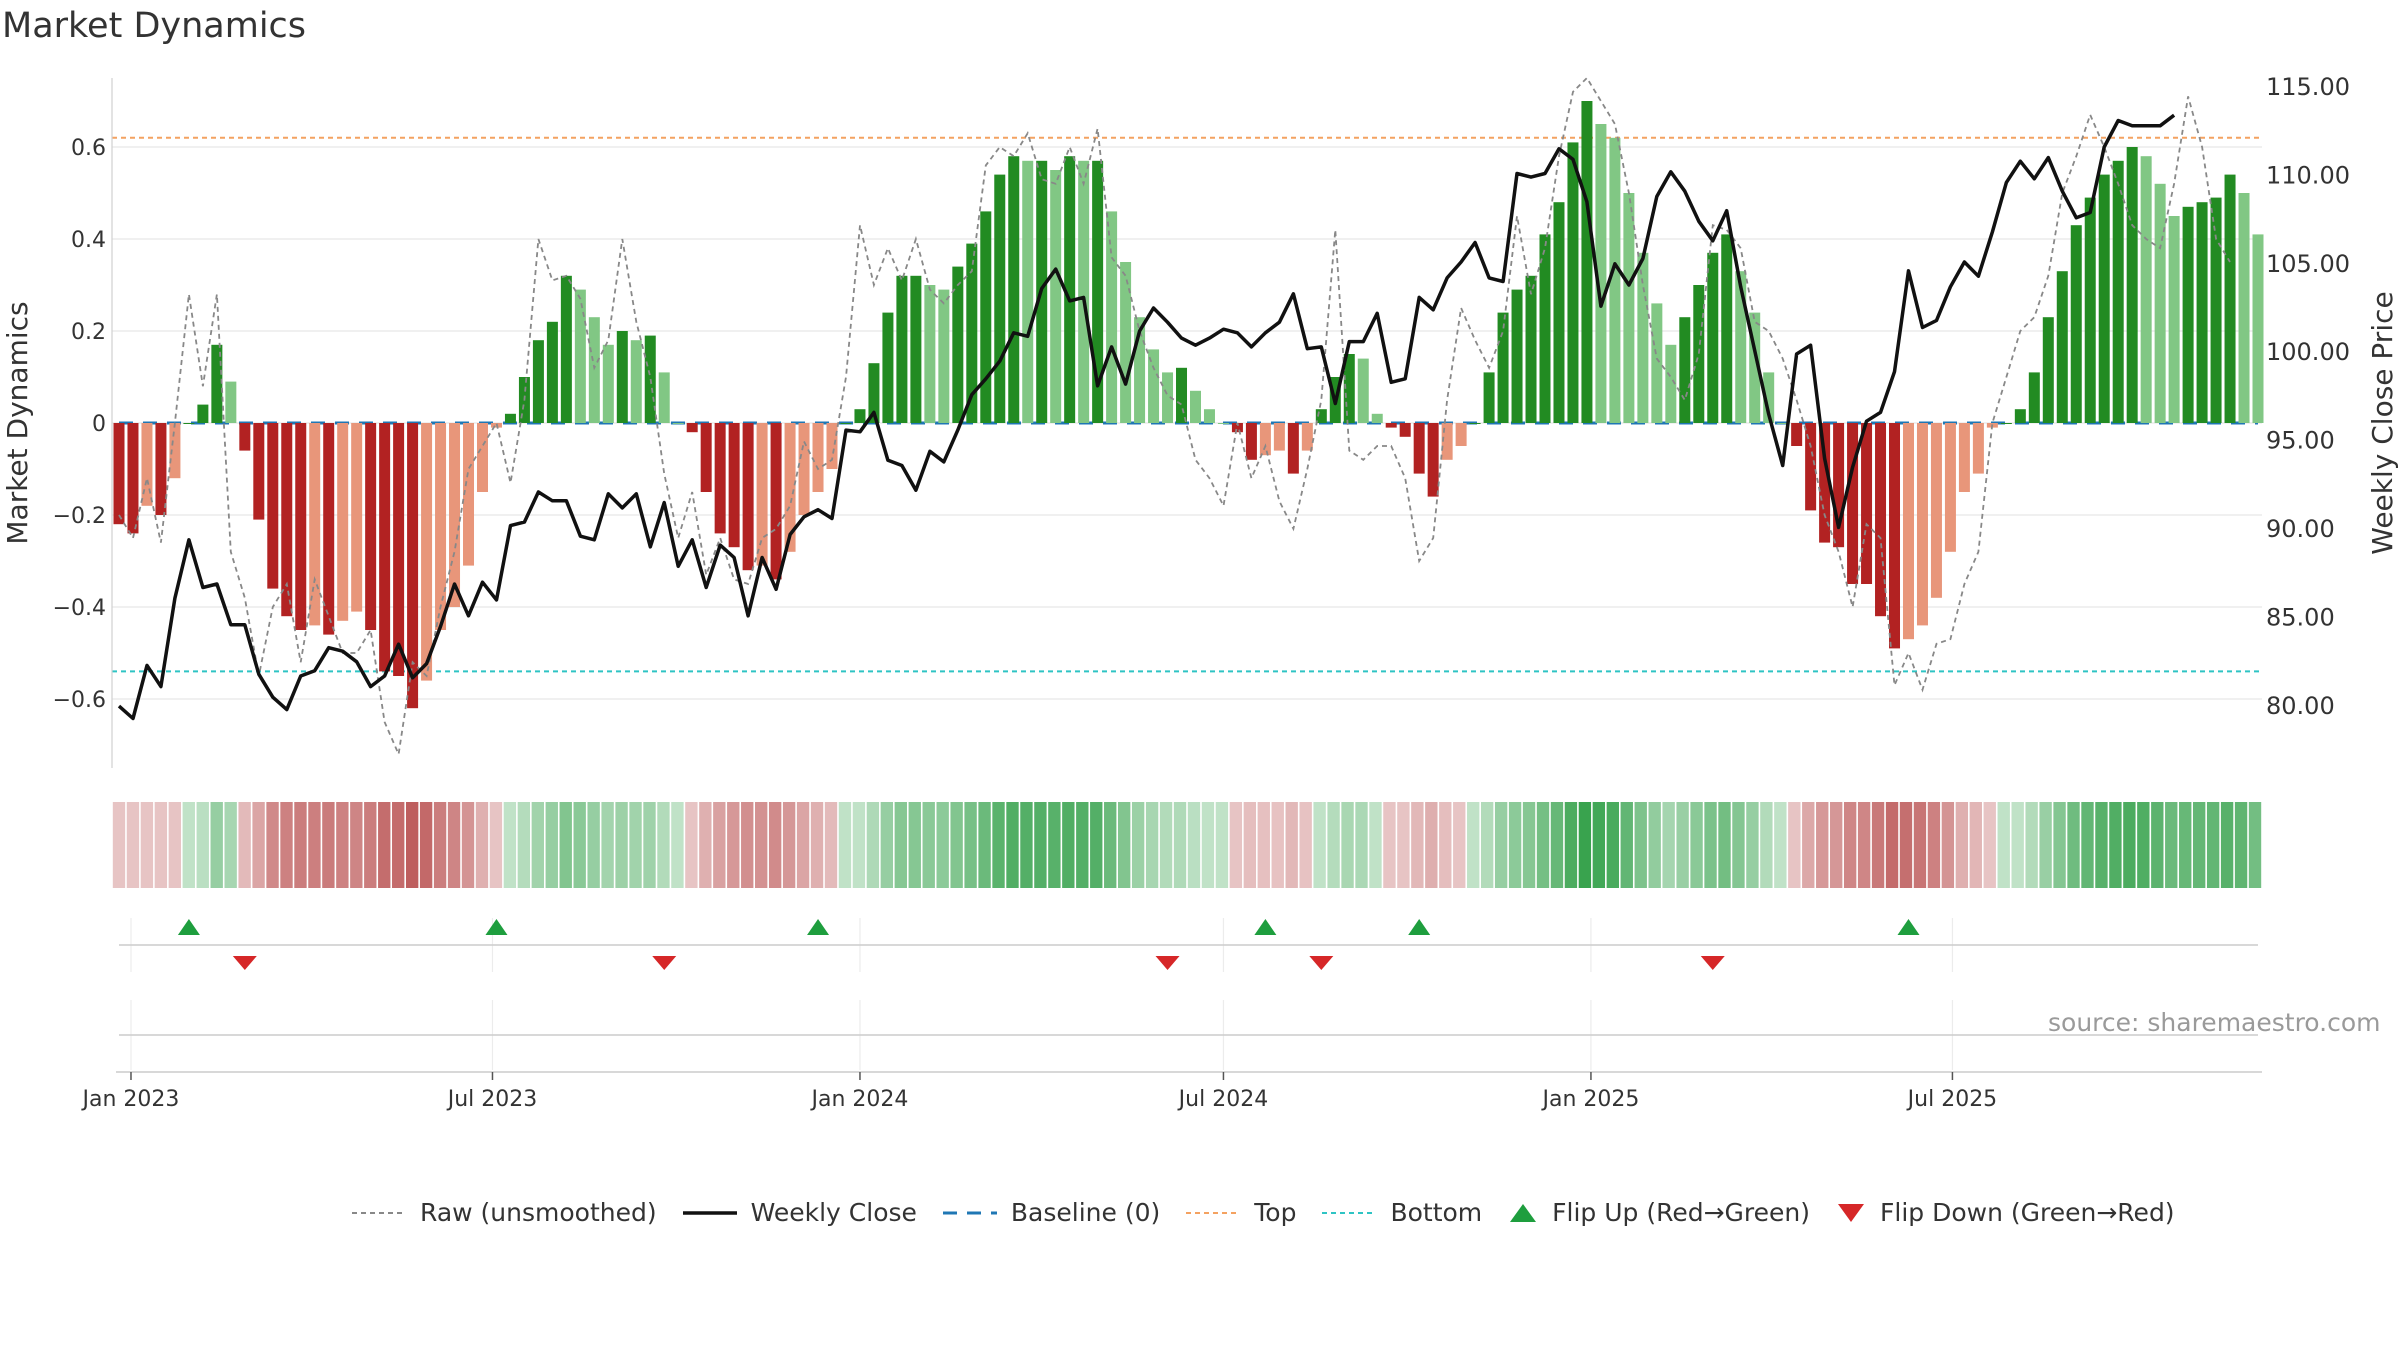 This screenshot has height=1350, width=2400. I want to click on y-tick-label: −0.4, so click(79, 608).